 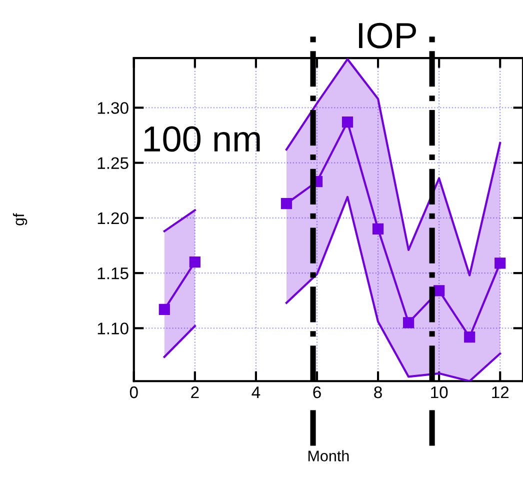 I want to click on y-tick-label: 1.30, so click(x=113, y=108).